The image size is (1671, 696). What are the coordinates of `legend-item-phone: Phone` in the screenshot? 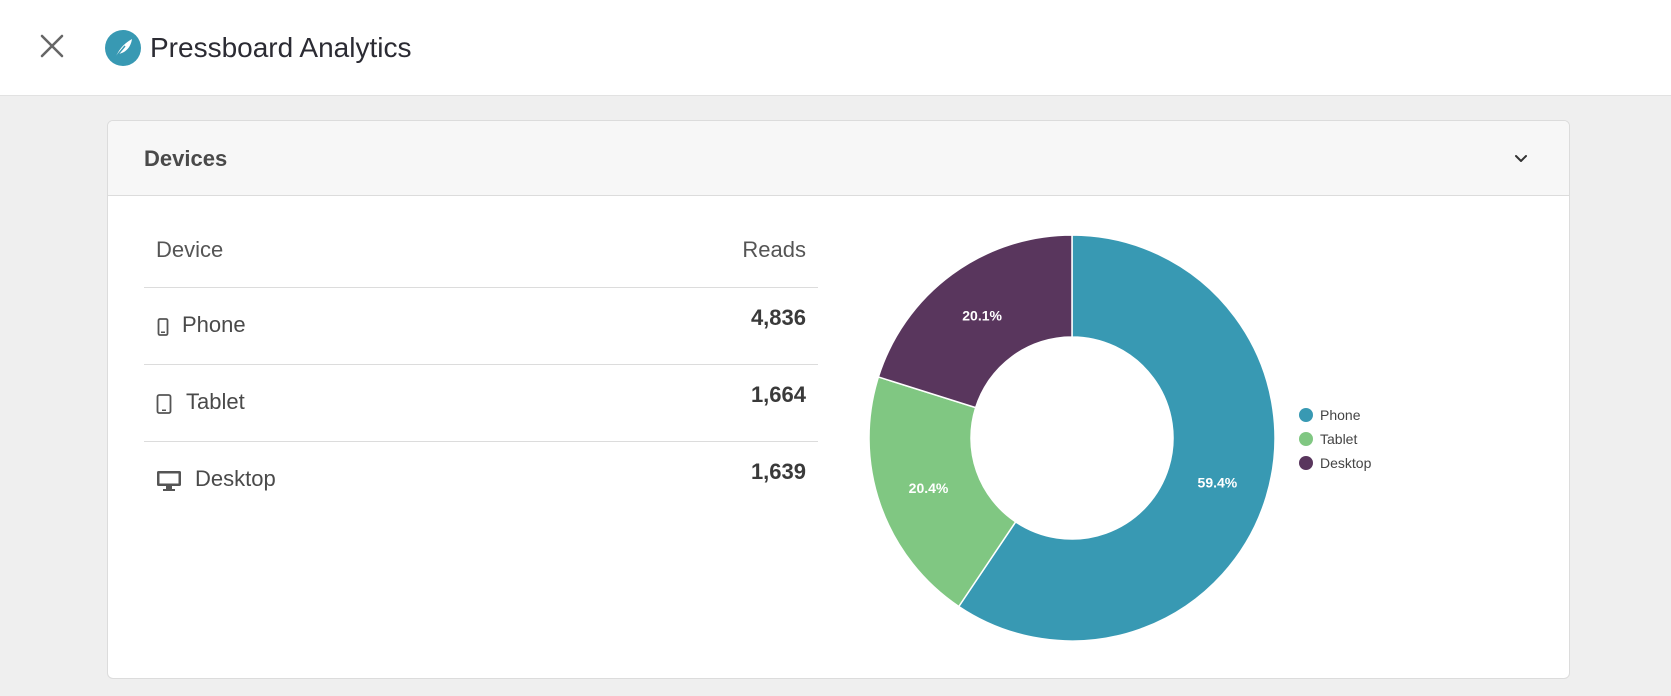 It's located at (1330, 415).